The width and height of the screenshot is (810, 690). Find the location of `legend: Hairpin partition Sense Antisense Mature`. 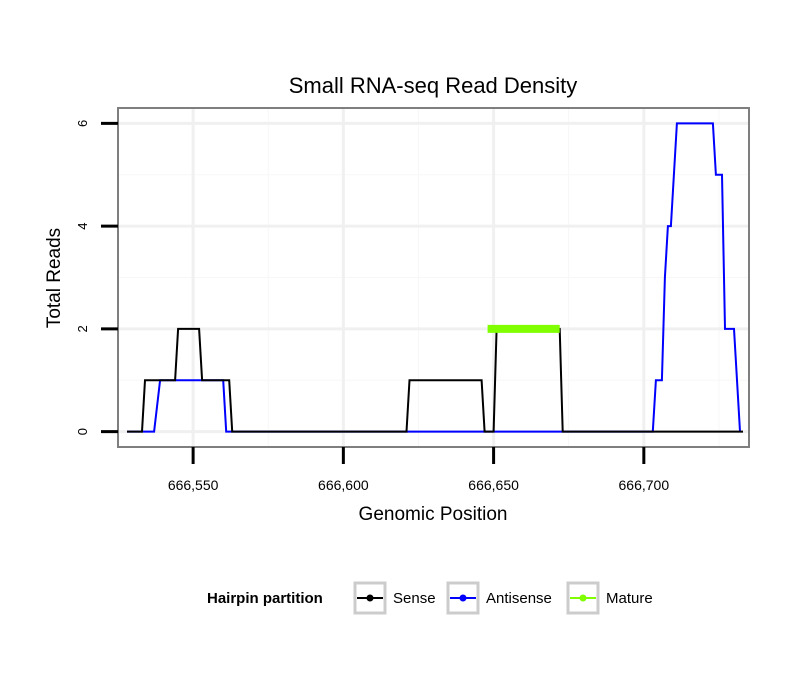

legend: Hairpin partition Sense Antisense Mature is located at coordinates (430, 598).